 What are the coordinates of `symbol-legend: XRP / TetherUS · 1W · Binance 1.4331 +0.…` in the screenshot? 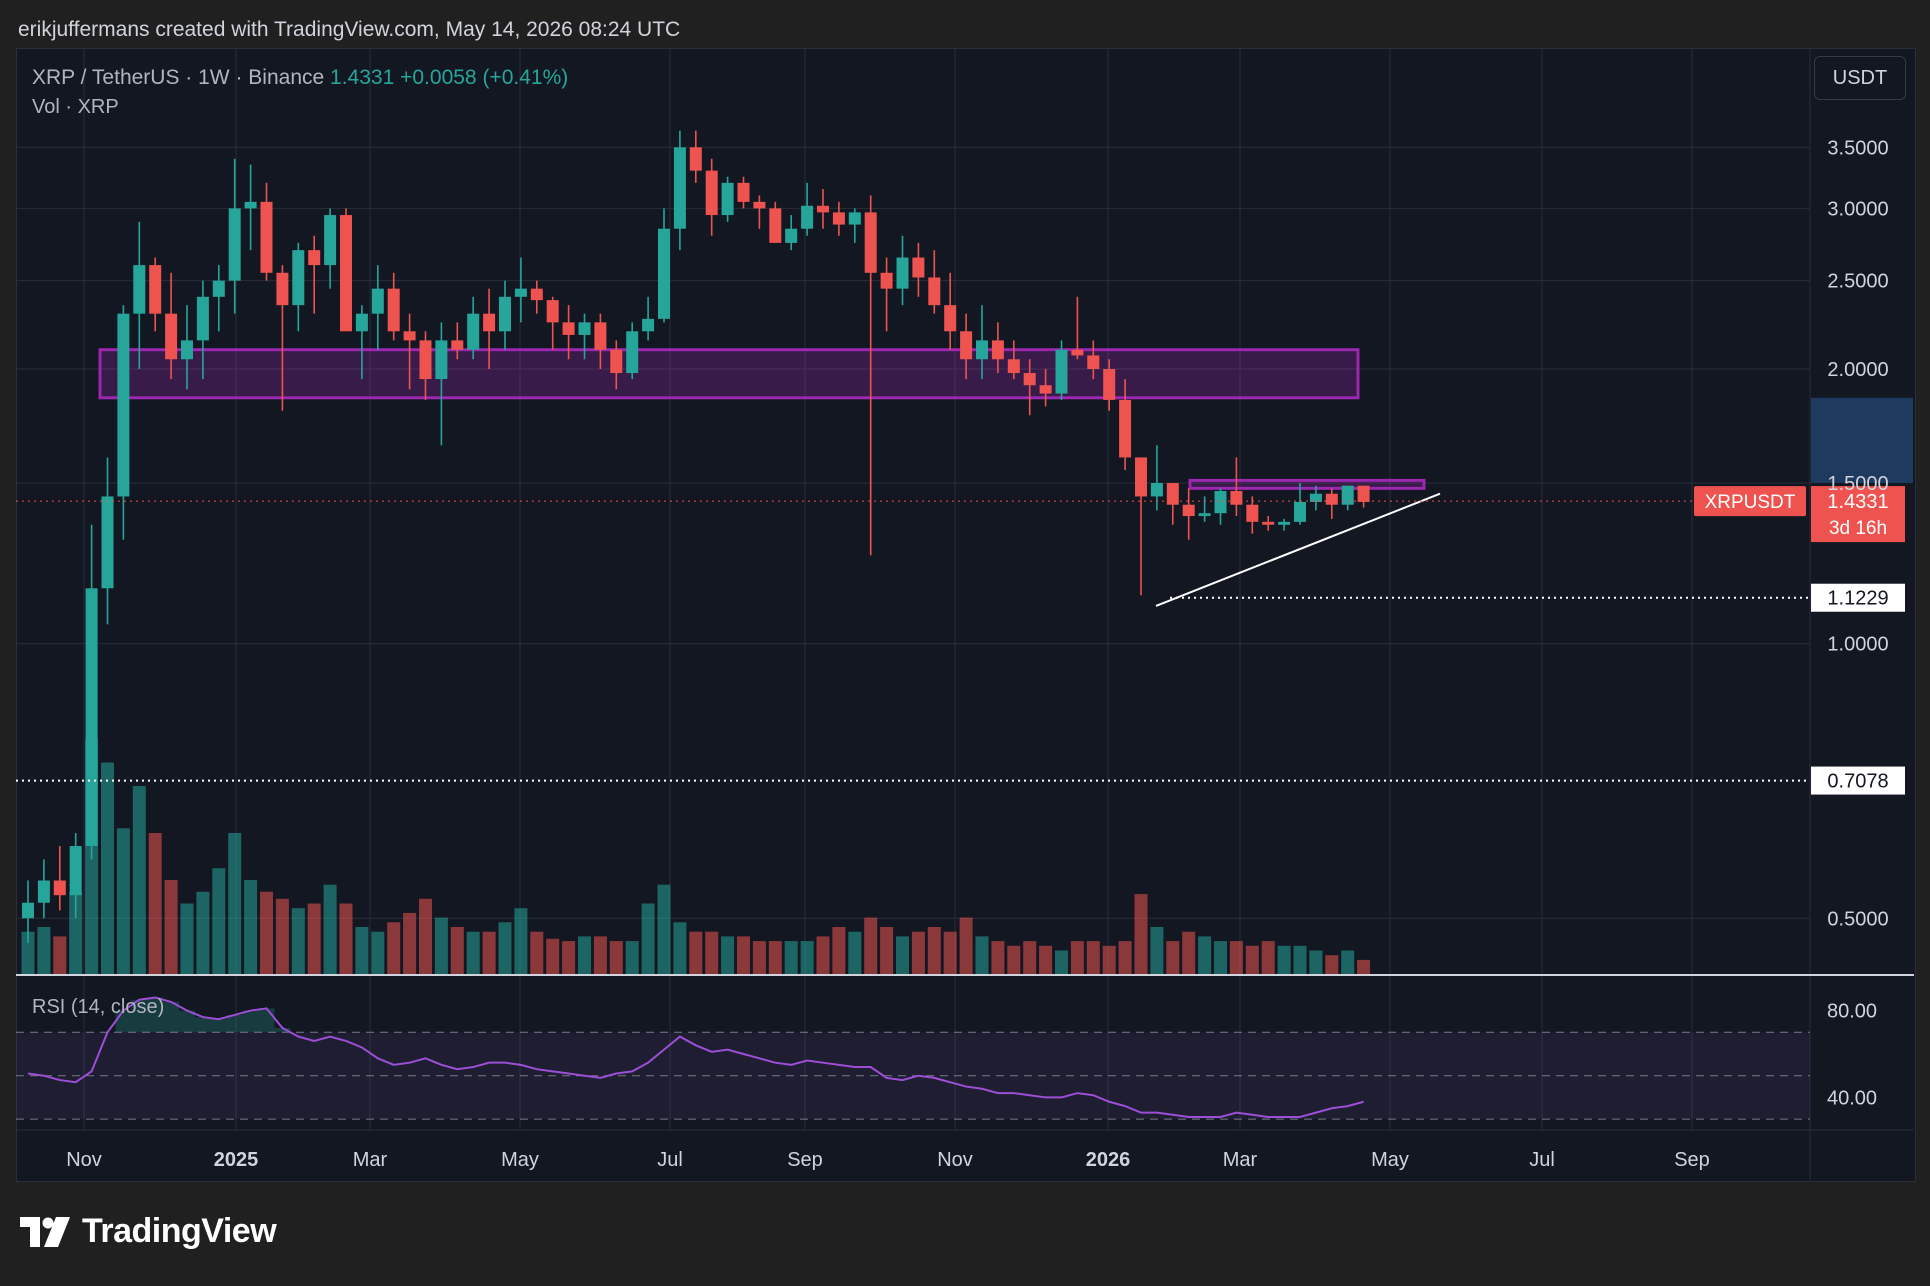 It's located at (300, 78).